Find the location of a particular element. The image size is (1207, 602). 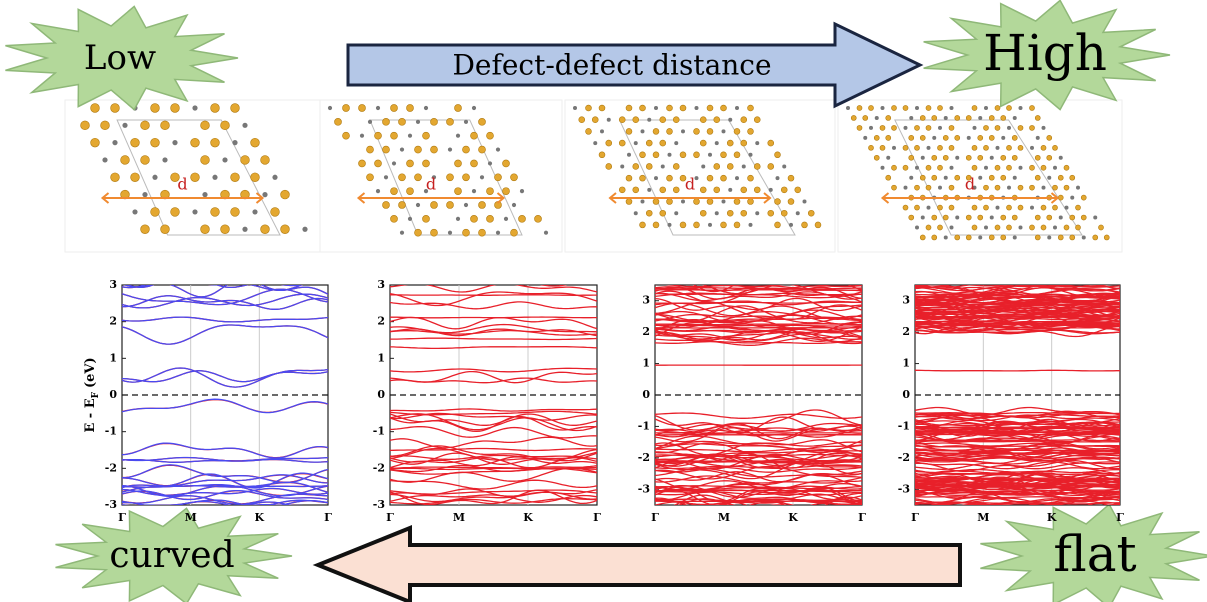

y-tick-label: 0 is located at coordinates (381, 394).